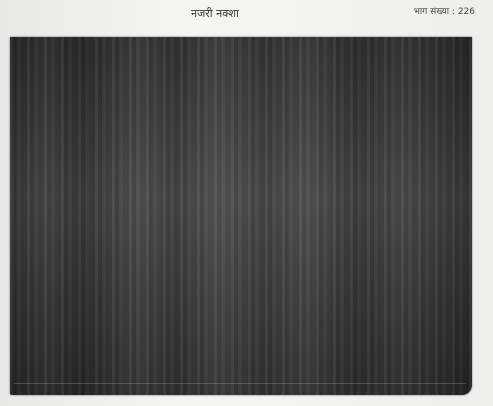 Image resolution: width=493 pixels, height=406 pixels. What do you see at coordinates (444, 12) in the screenshot?
I see `part-number: भाग संख्या : 226` at bounding box center [444, 12].